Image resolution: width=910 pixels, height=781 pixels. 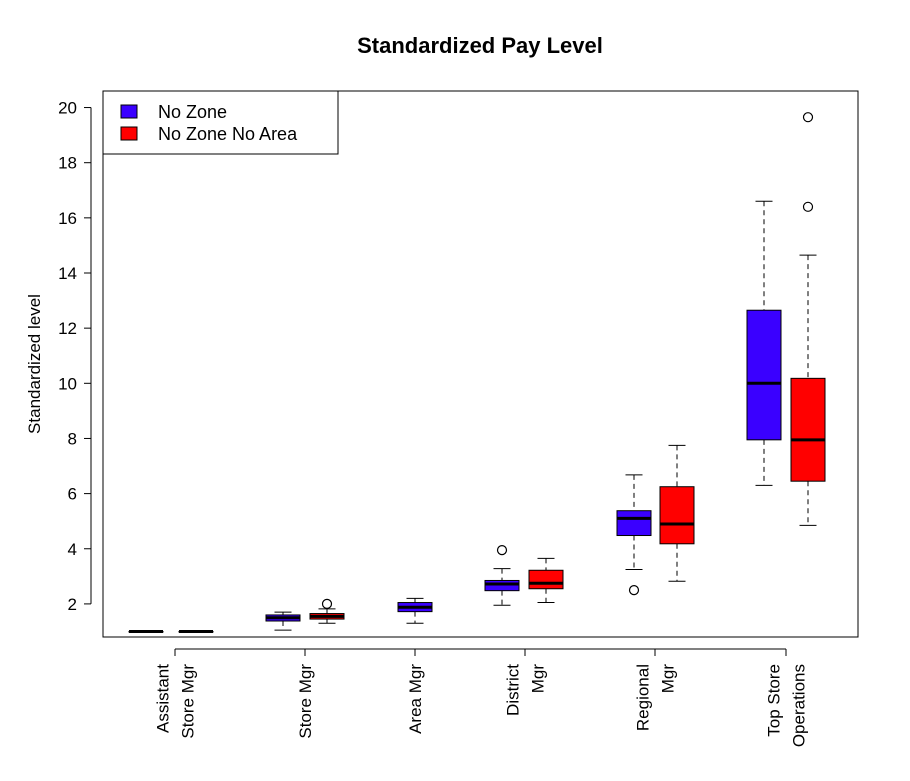 I want to click on chart-title: Standardized Pay Level, so click(x=480, y=45).